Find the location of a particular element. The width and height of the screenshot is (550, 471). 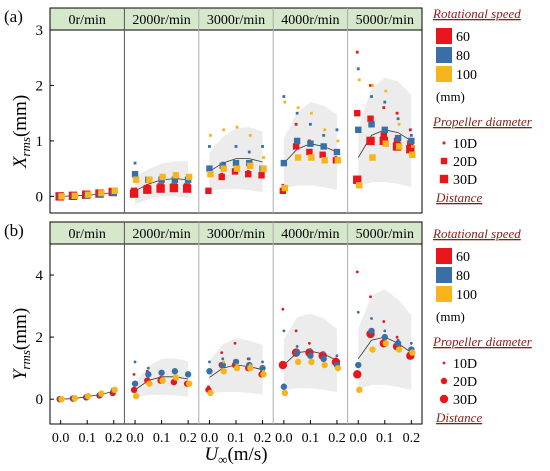

y-axis-label: Yrms(mm) is located at coordinates (21, 344).